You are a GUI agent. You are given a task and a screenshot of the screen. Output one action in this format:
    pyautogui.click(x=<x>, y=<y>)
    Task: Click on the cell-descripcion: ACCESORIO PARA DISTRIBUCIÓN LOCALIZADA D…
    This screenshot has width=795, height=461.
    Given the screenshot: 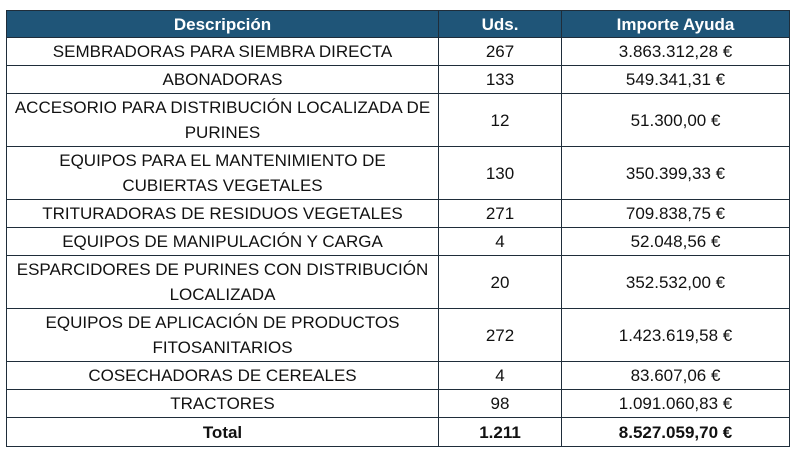 What is the action you would take?
    pyautogui.click(x=222, y=120)
    